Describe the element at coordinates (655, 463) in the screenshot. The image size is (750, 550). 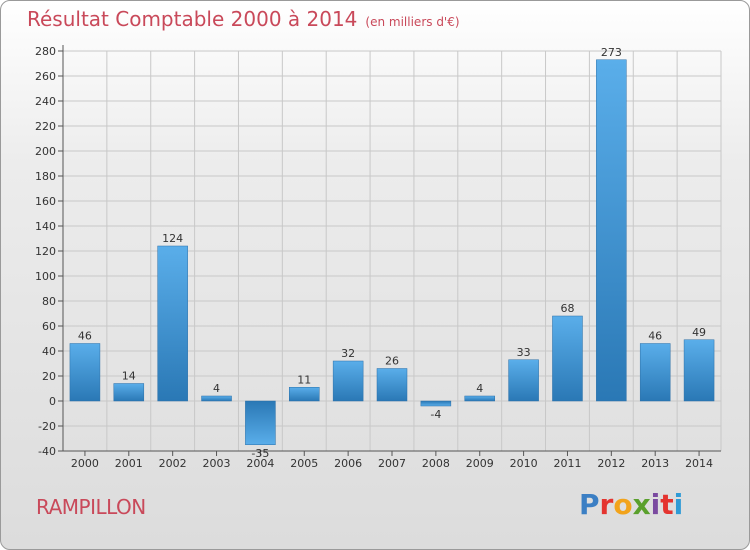
I see `xtick-label: 2013` at that location.